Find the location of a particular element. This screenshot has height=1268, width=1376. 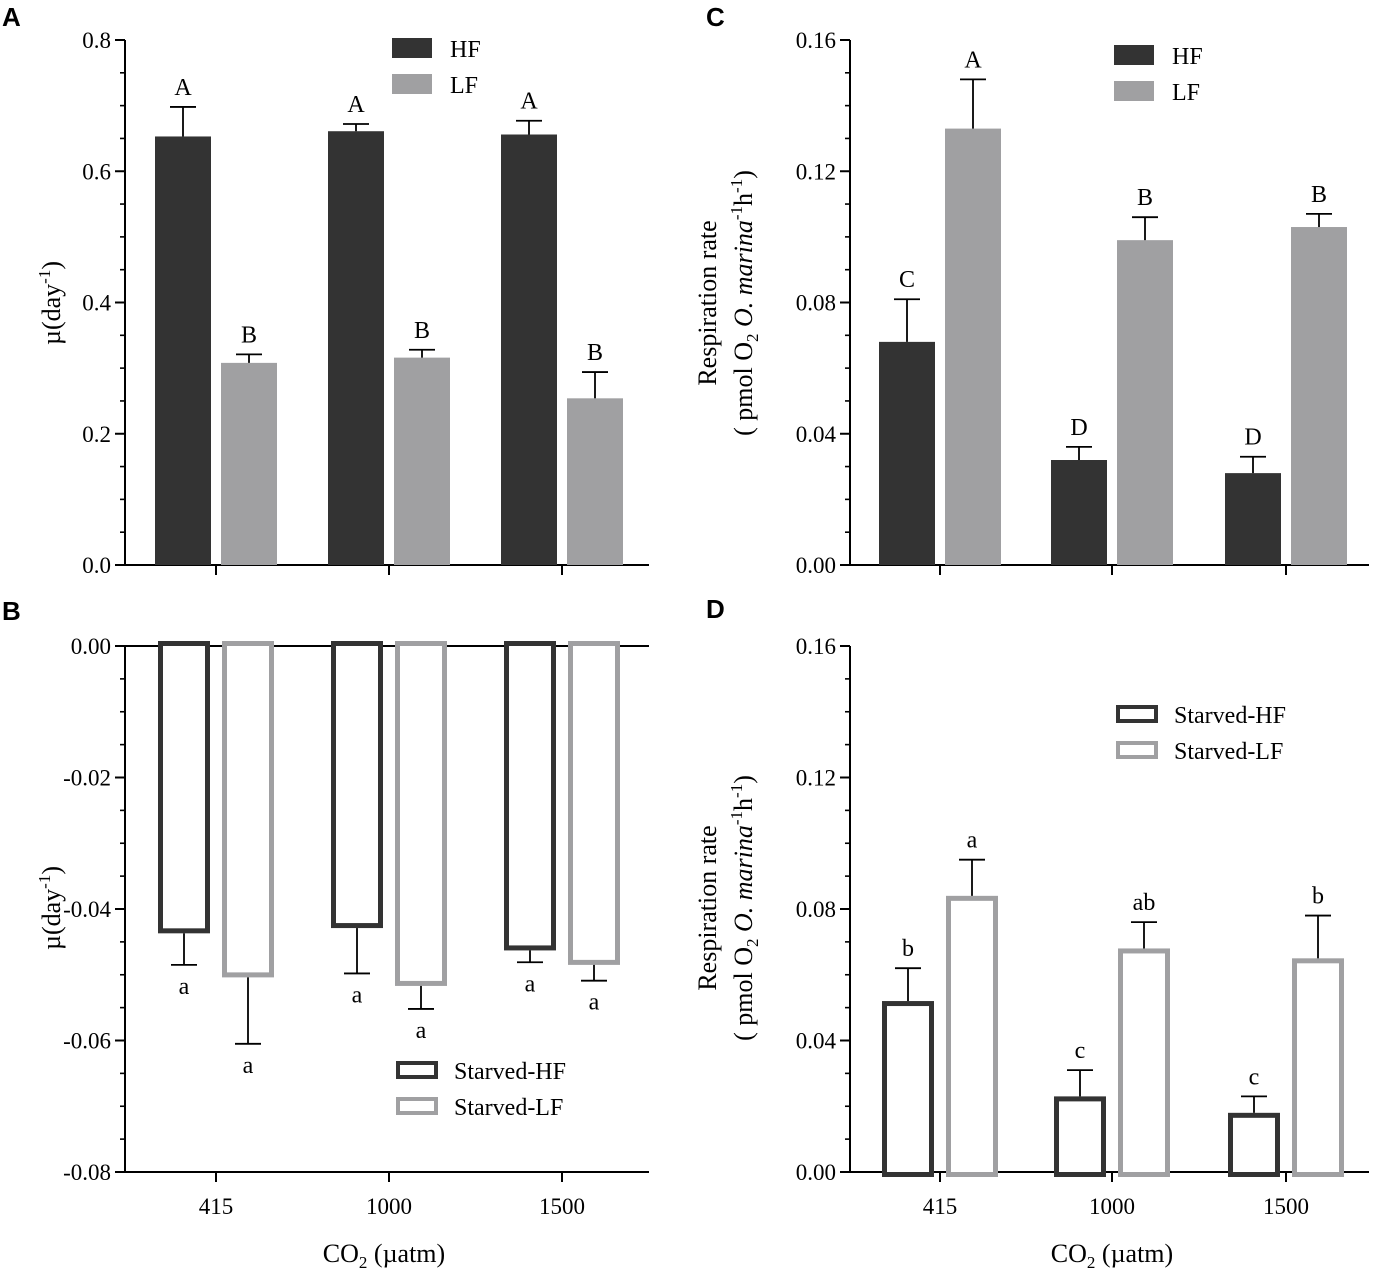

y-tick-label: -0.08 is located at coordinates (87, 1172).